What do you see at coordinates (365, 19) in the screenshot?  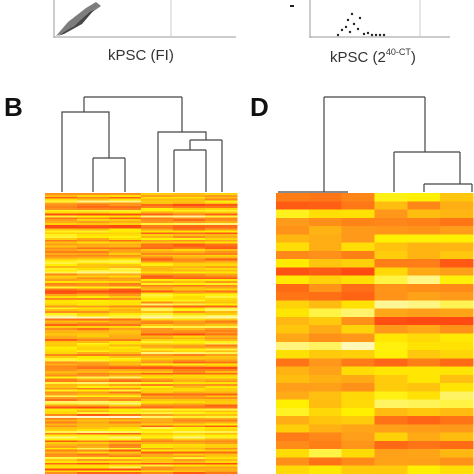 I see `top-right-scatter-fragment` at bounding box center [365, 19].